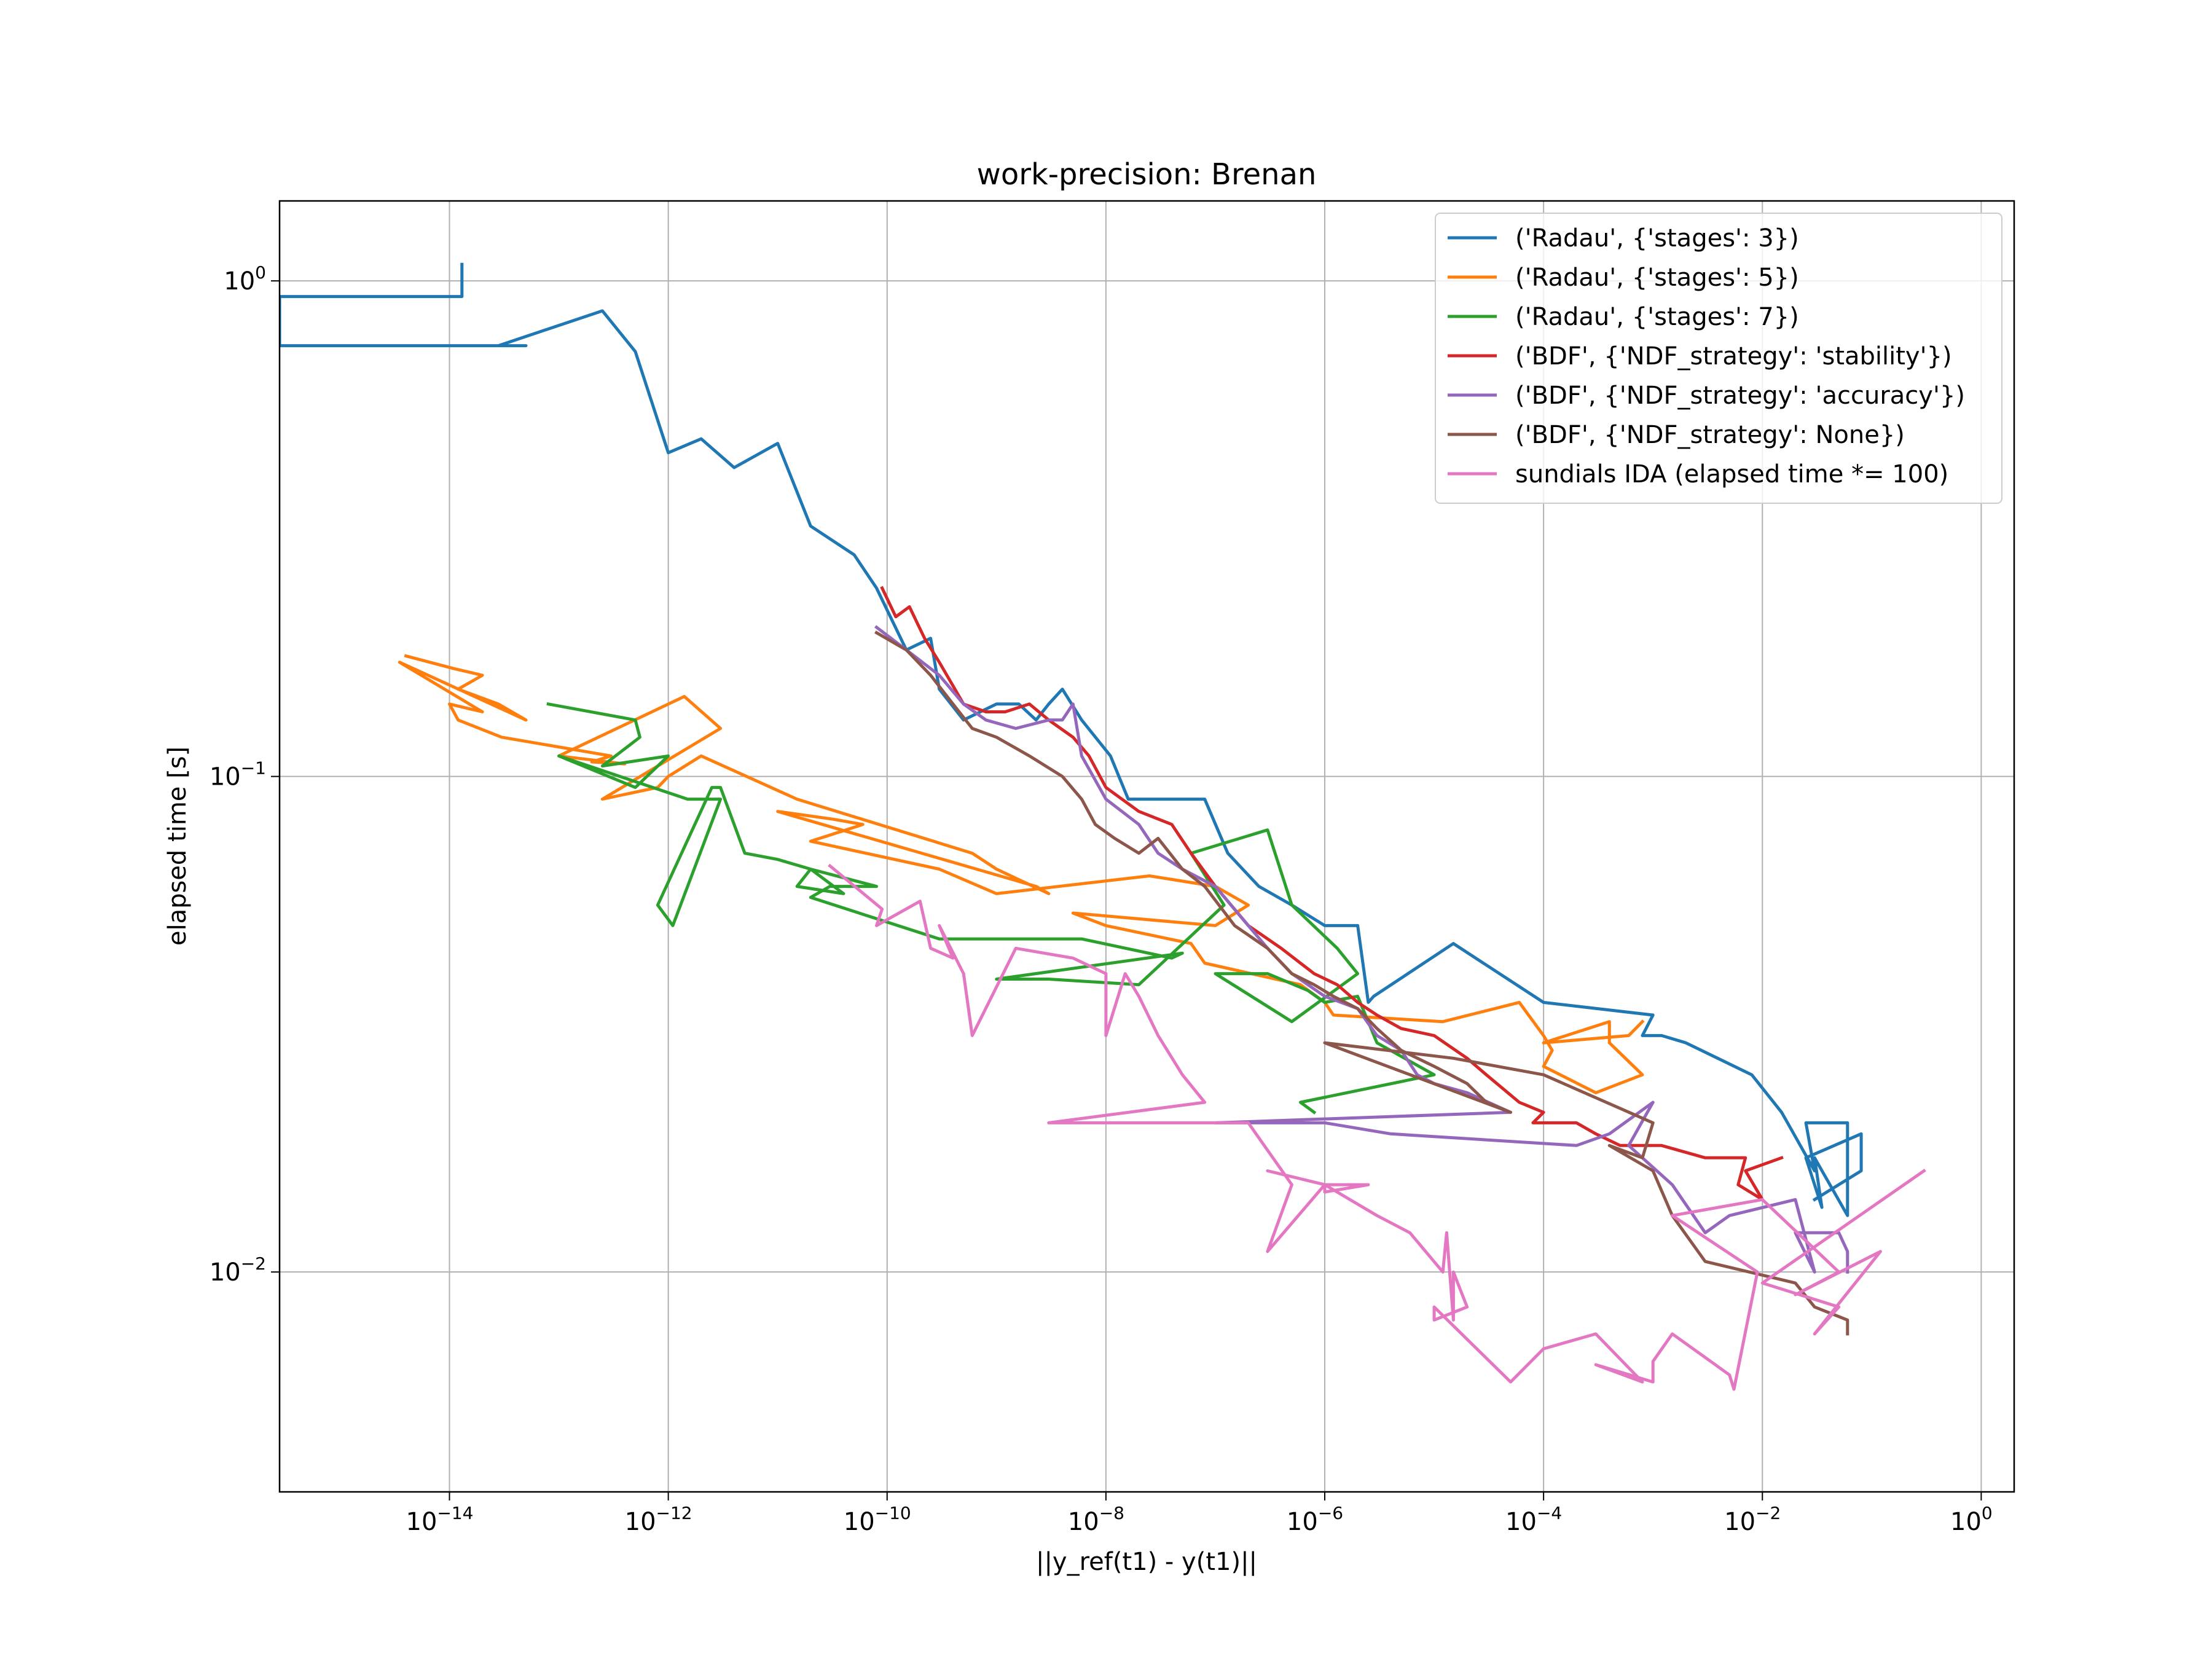 The width and height of the screenshot is (2212, 1659). Describe the element at coordinates (877, 1519) in the screenshot. I see `x-tick-label: 10⁻¹⁰` at that location.